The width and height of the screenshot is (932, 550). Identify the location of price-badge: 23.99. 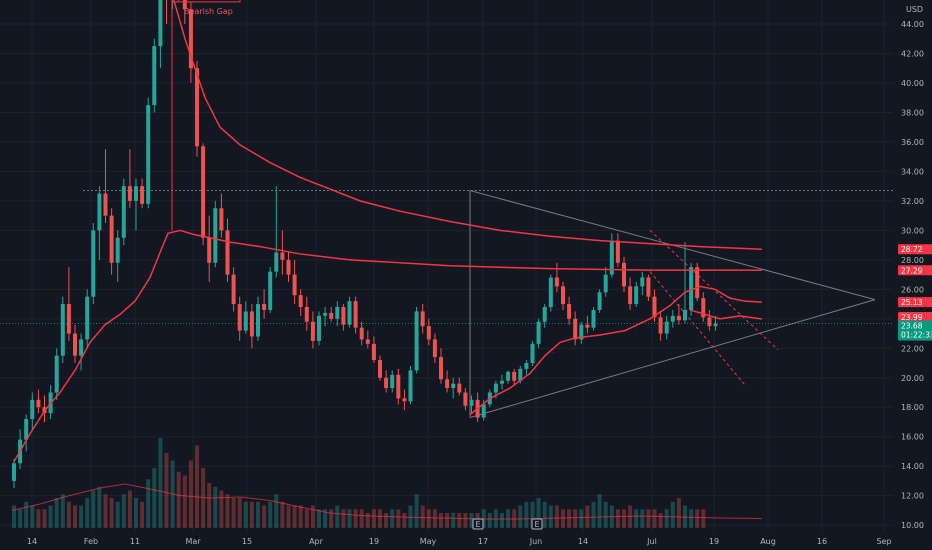
(915, 316).